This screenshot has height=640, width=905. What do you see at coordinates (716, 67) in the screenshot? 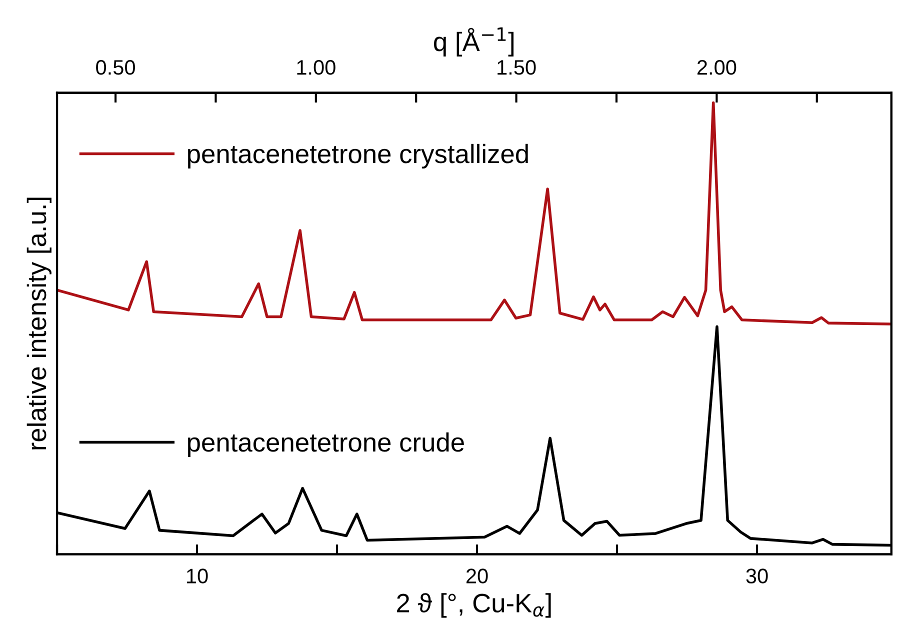
I see `x2-tick-label: 2.00` at bounding box center [716, 67].